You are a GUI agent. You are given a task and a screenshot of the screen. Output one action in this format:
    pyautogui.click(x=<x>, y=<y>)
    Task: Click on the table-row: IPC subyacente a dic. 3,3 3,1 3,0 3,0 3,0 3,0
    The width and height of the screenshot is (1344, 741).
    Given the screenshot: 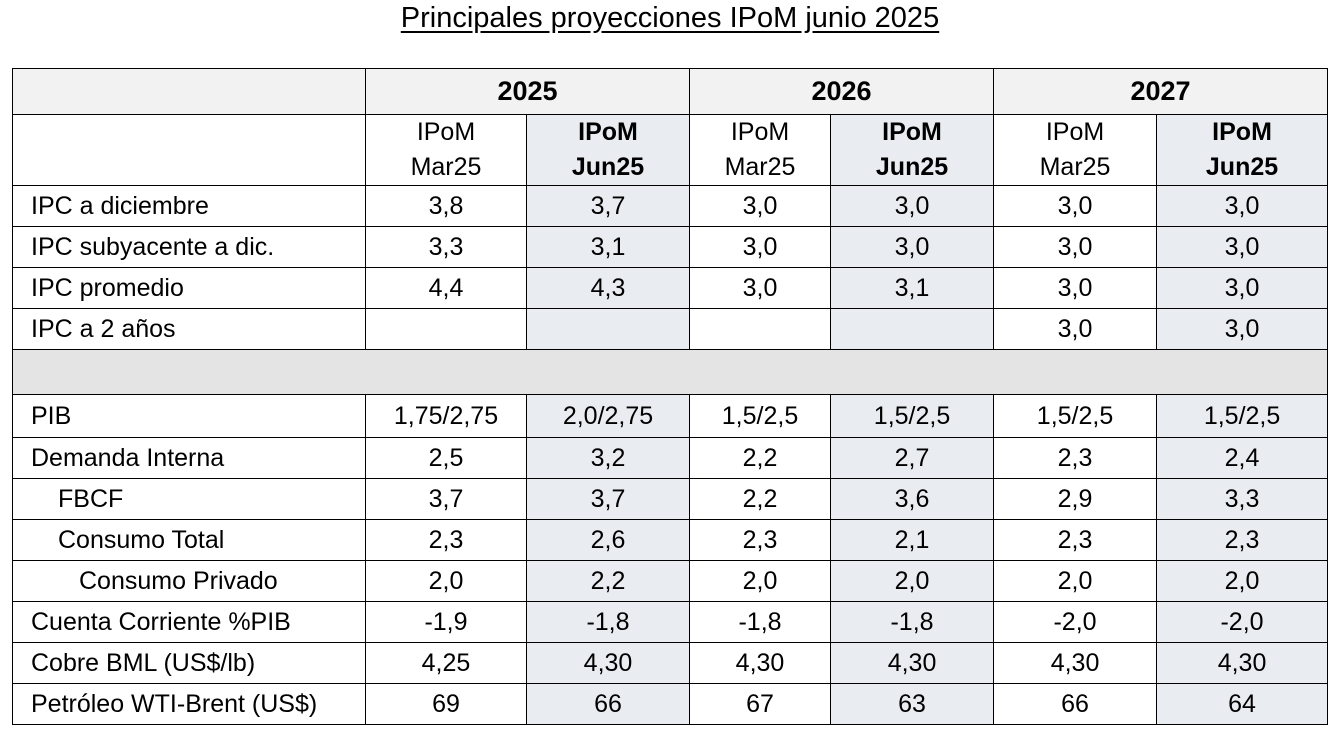 What is the action you would take?
    pyautogui.click(x=670, y=247)
    